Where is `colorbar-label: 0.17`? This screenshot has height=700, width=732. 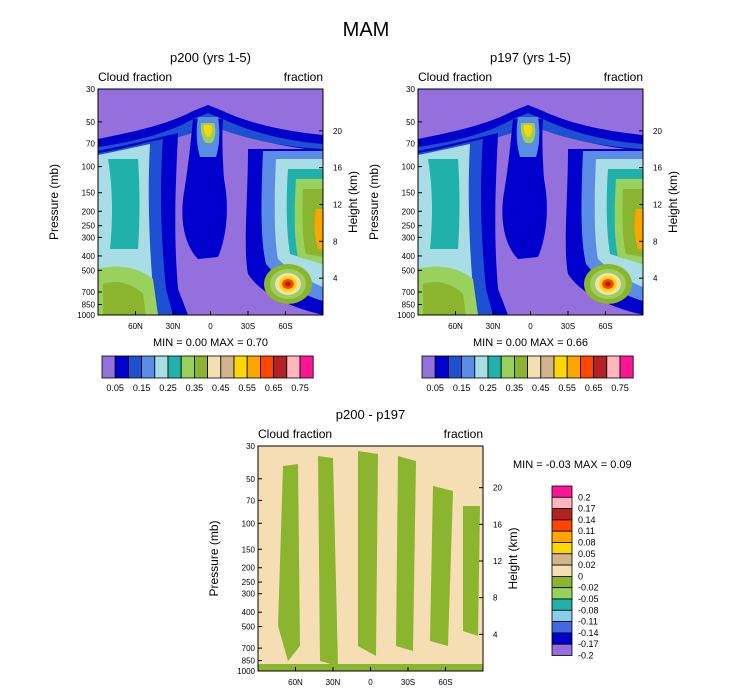 colorbar-label: 0.17 is located at coordinates (587, 509).